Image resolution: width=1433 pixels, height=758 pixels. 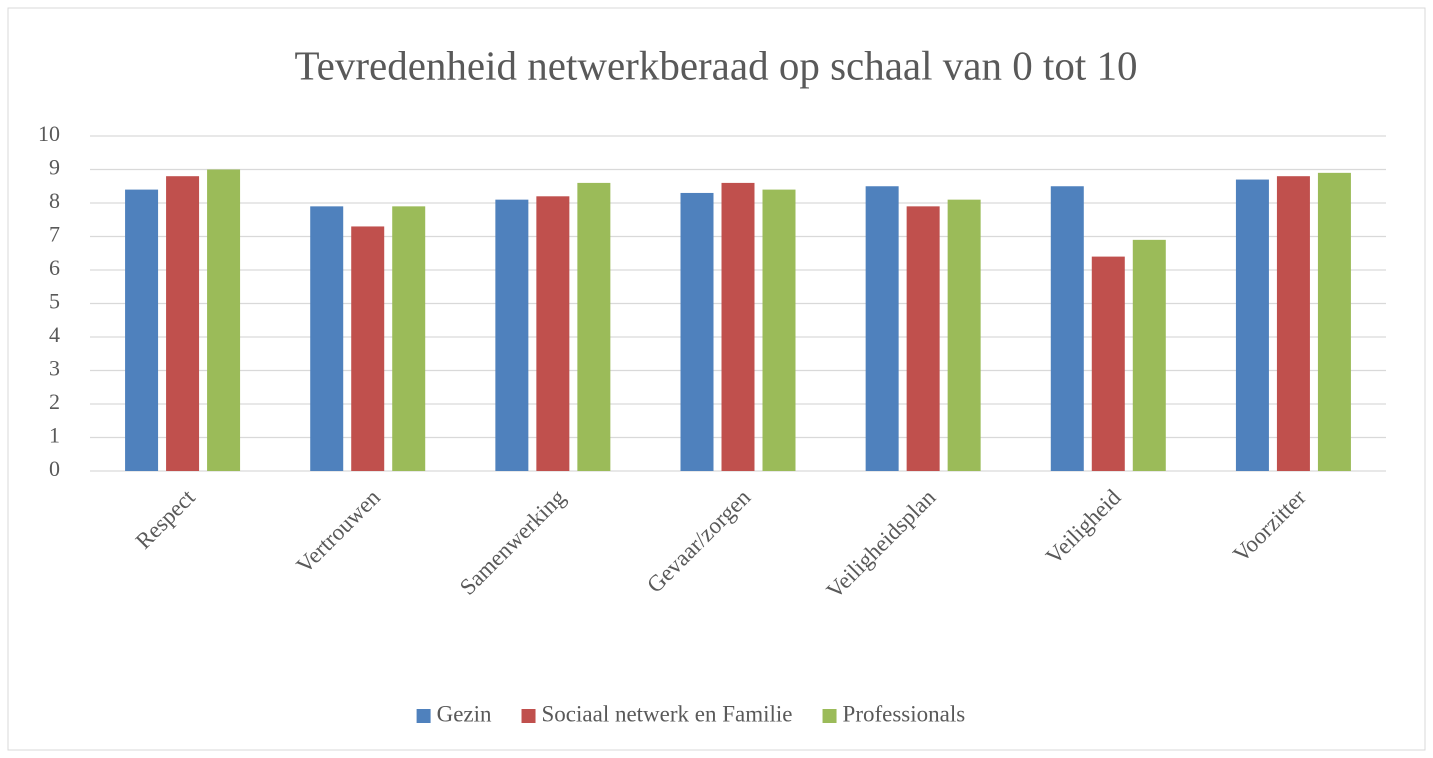 What do you see at coordinates (54, 301) in the screenshot?
I see `y-tick-label: 5` at bounding box center [54, 301].